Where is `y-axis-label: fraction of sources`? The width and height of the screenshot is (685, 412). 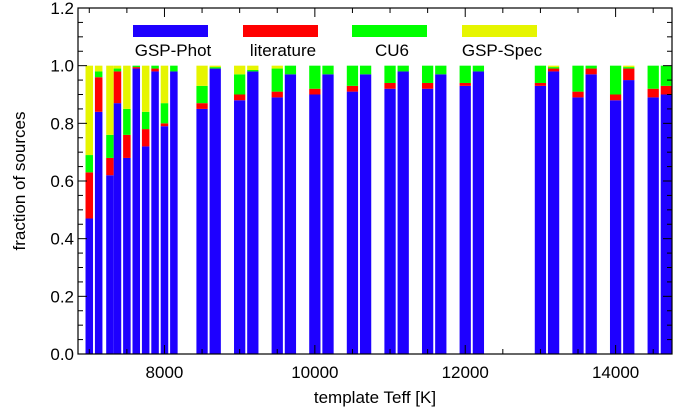
y-axis-label: fraction of sources is located at coordinates (19, 181).